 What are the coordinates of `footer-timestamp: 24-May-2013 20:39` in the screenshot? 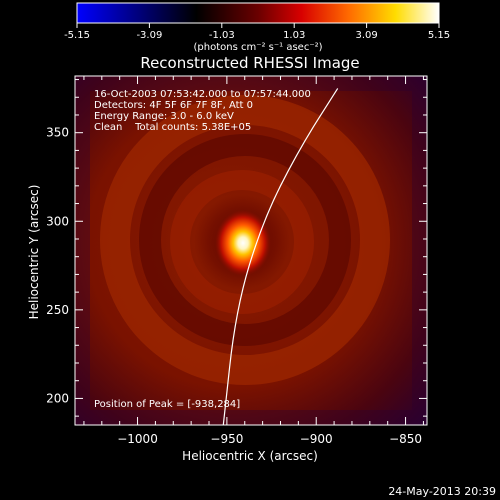 It's located at (442, 491).